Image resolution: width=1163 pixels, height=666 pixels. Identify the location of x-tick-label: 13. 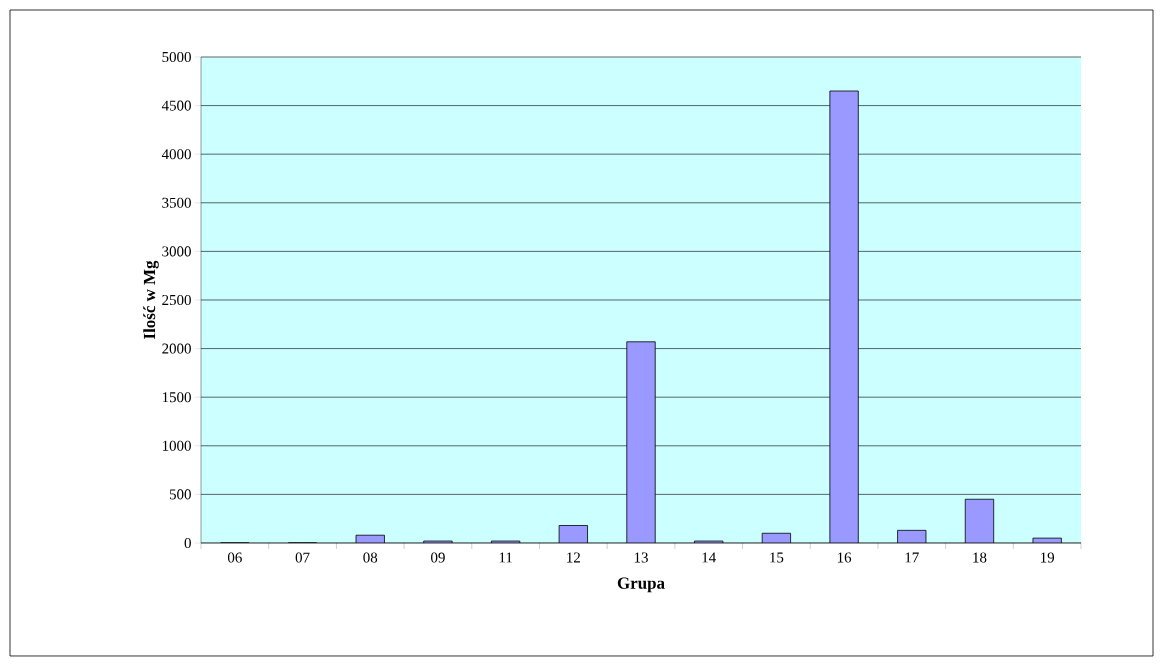
(641, 557).